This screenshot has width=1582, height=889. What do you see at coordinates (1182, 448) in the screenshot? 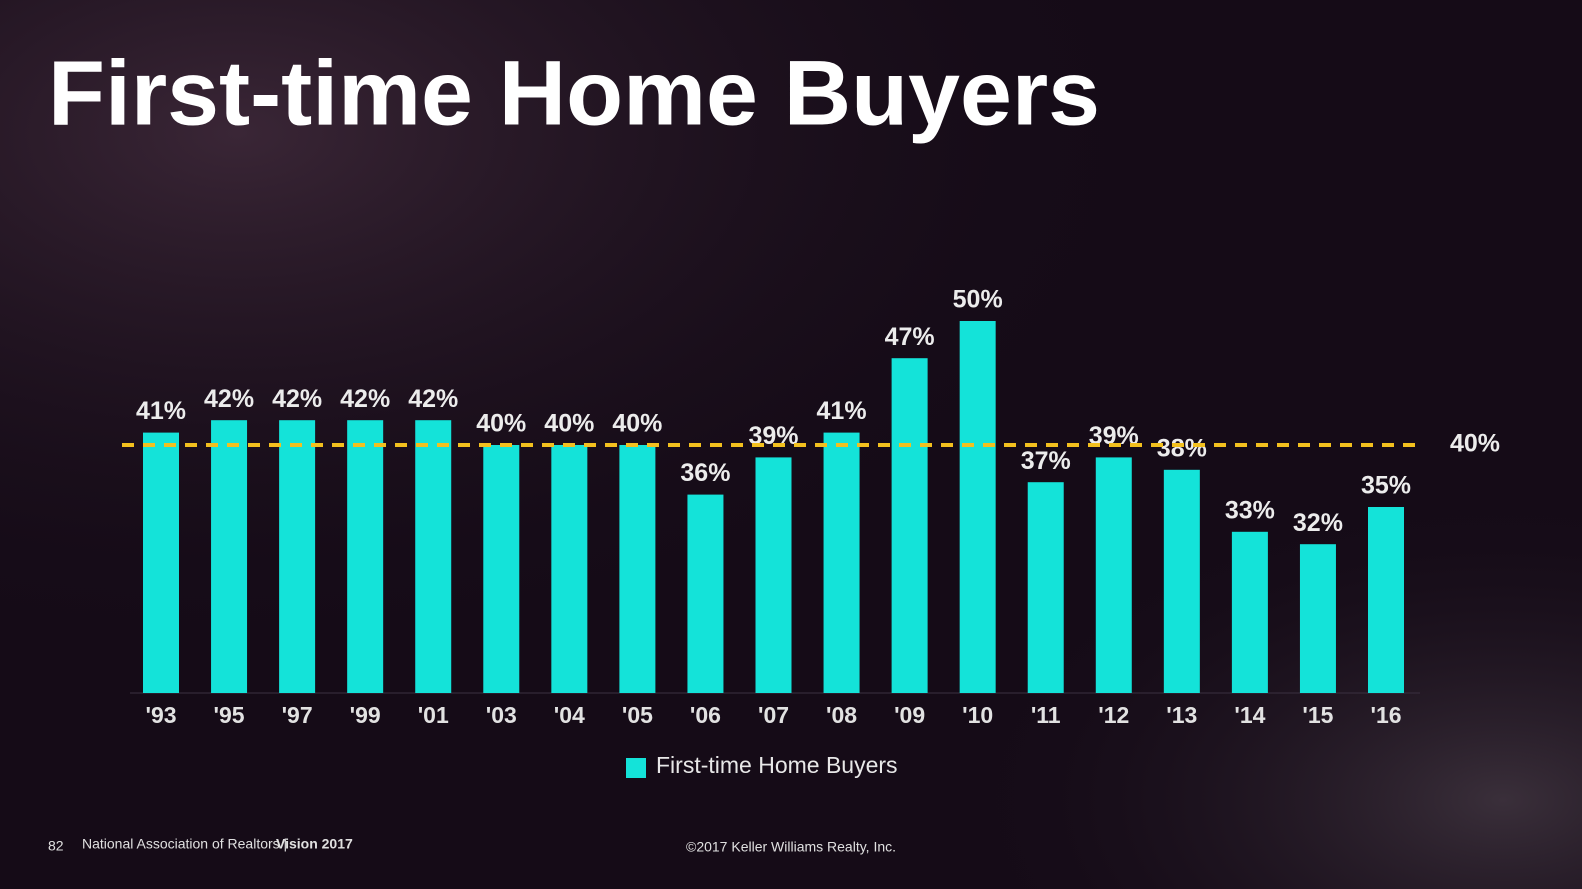
I see `value-label: 38%` at bounding box center [1182, 448].